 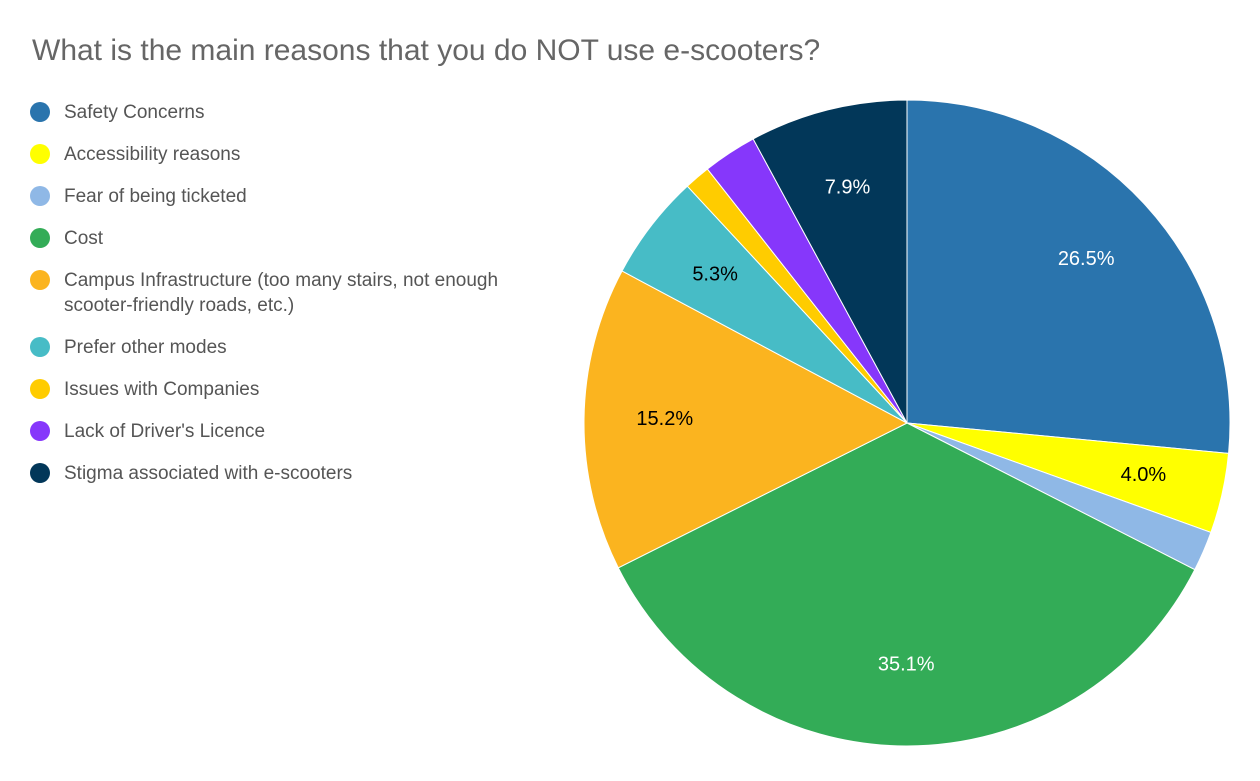 What do you see at coordinates (155, 196) in the screenshot?
I see `legend-label: Fear of being ticketed` at bounding box center [155, 196].